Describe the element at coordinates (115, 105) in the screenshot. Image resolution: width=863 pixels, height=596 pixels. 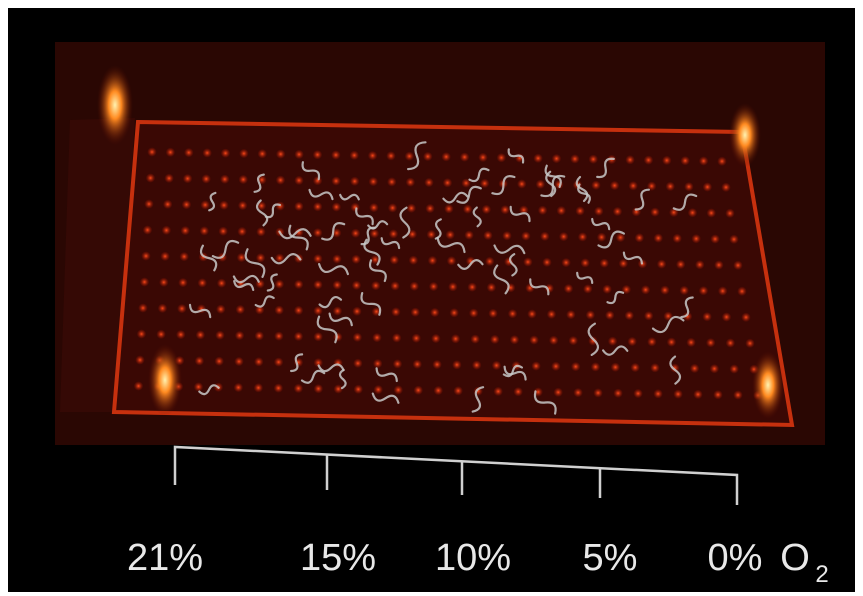
I see `inlet` at that location.